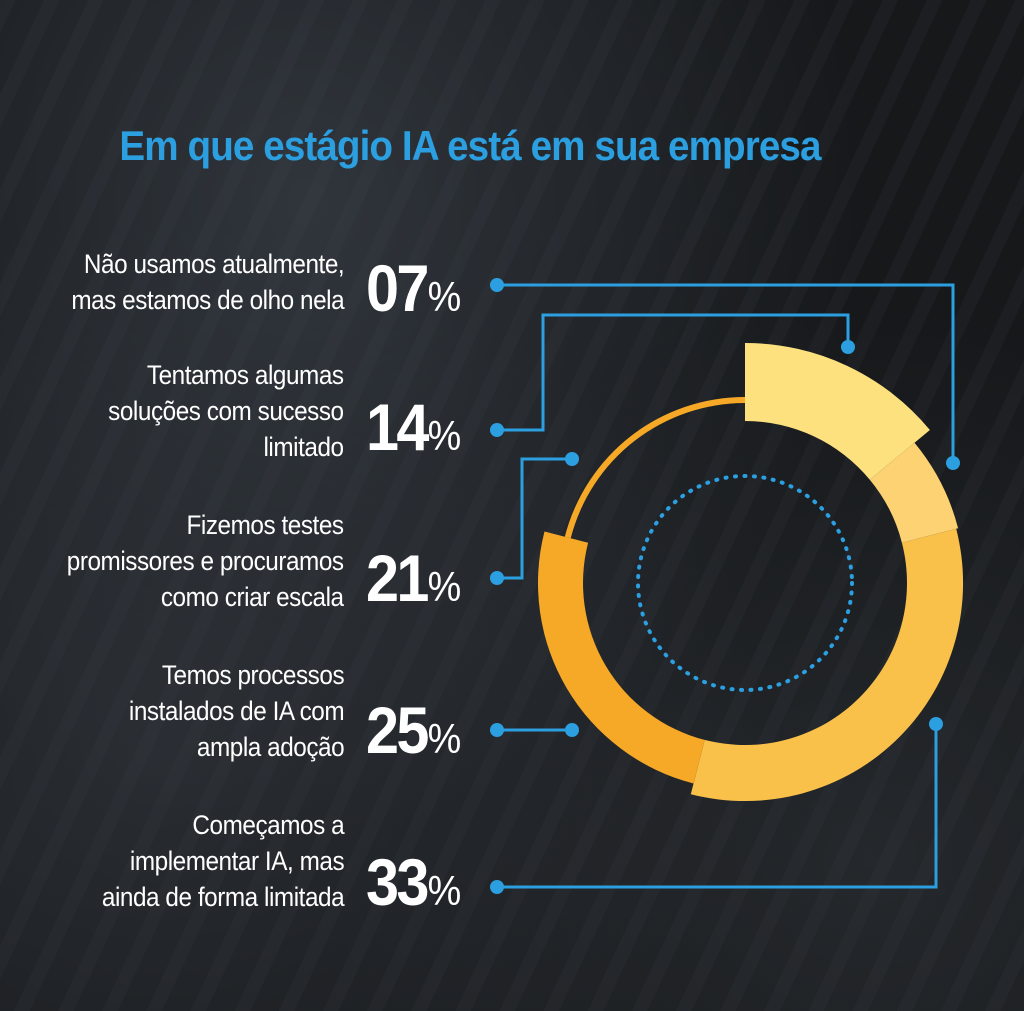  I want to click on category-label-line: promissores e procuramos, so click(205, 561).